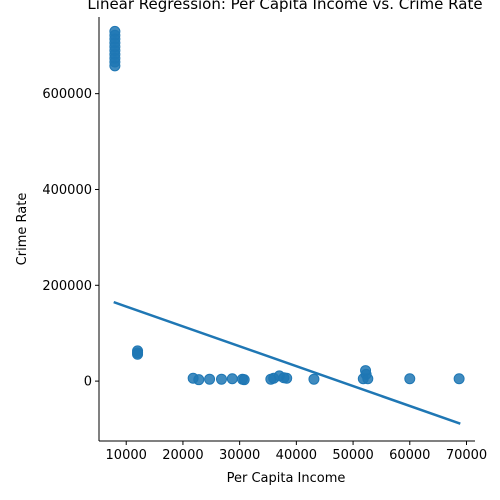  I want to click on x-tick-label: 20000, so click(182, 455).